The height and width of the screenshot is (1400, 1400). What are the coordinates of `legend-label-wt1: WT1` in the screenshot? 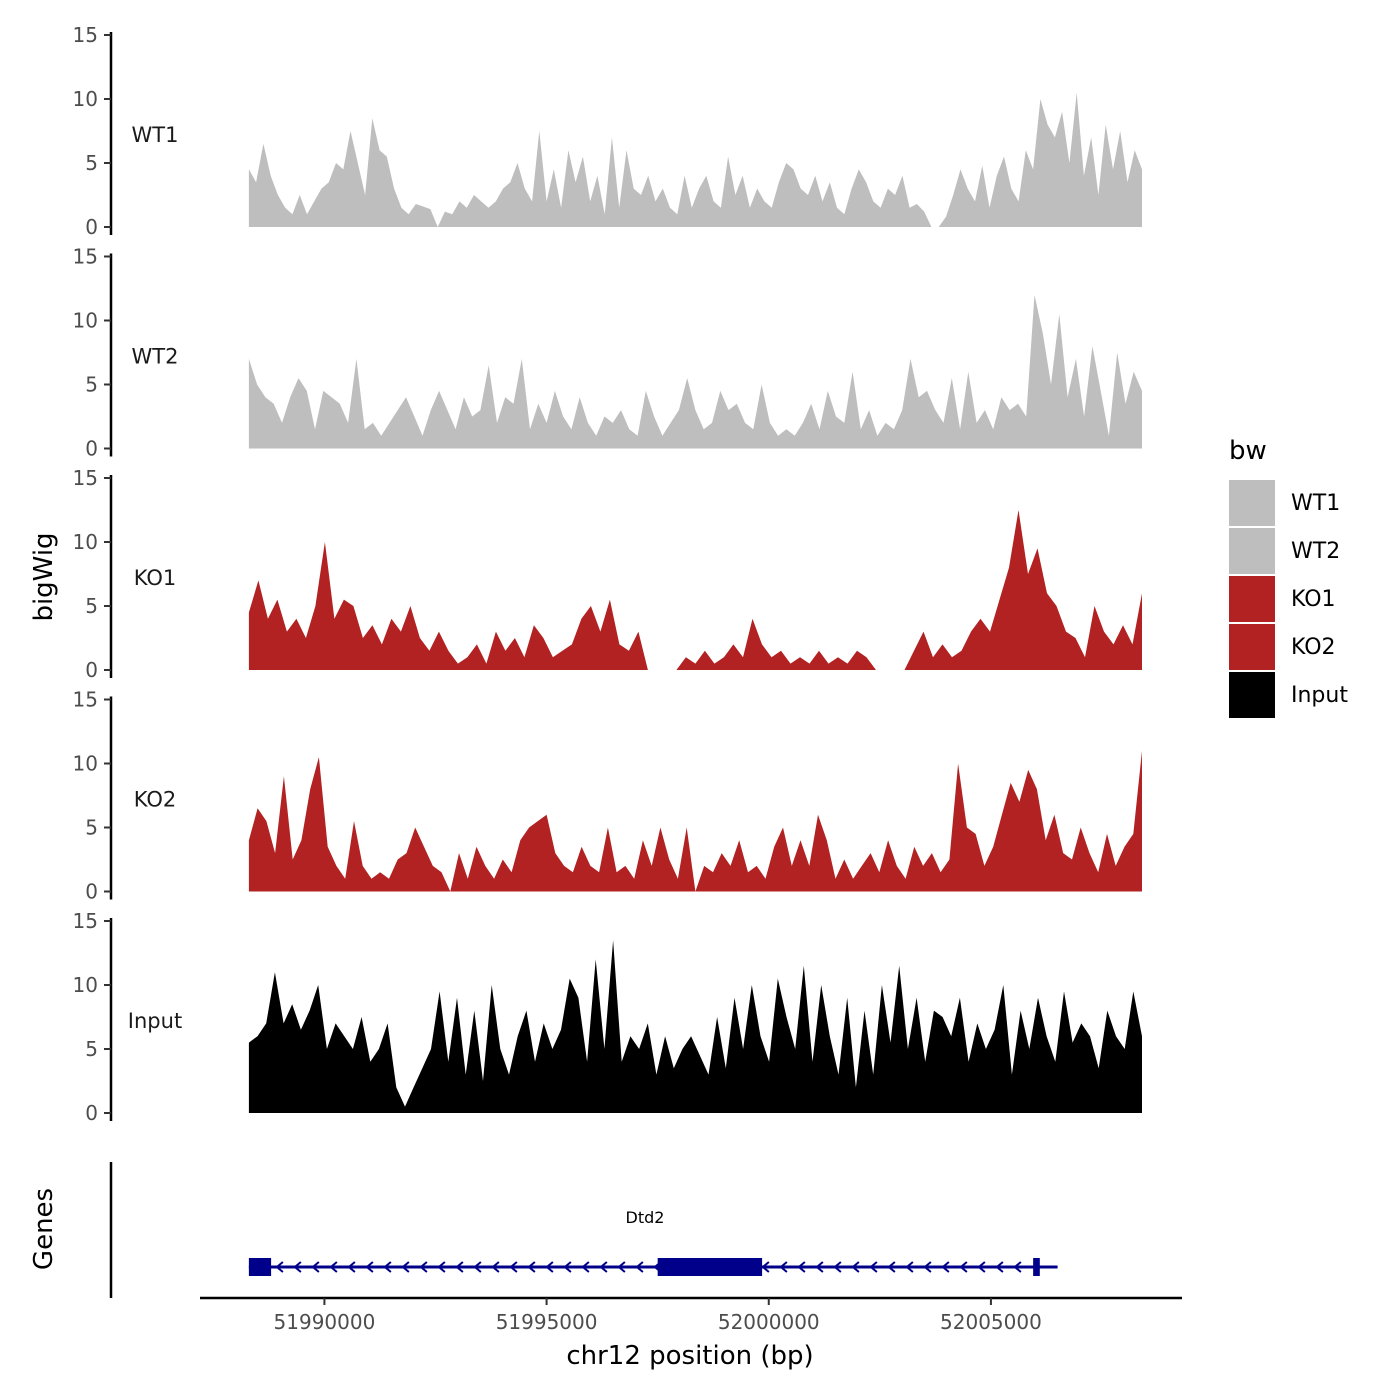 It's located at (1315, 503).